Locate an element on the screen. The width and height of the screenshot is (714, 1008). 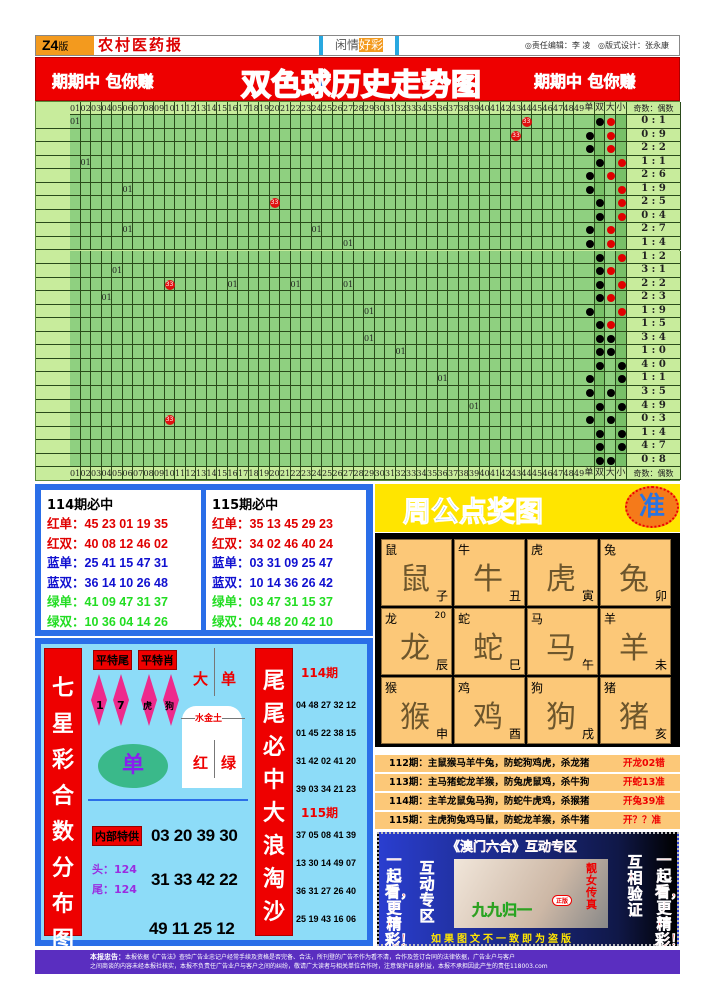
column-header: 34 is located at coordinates (421, 108).